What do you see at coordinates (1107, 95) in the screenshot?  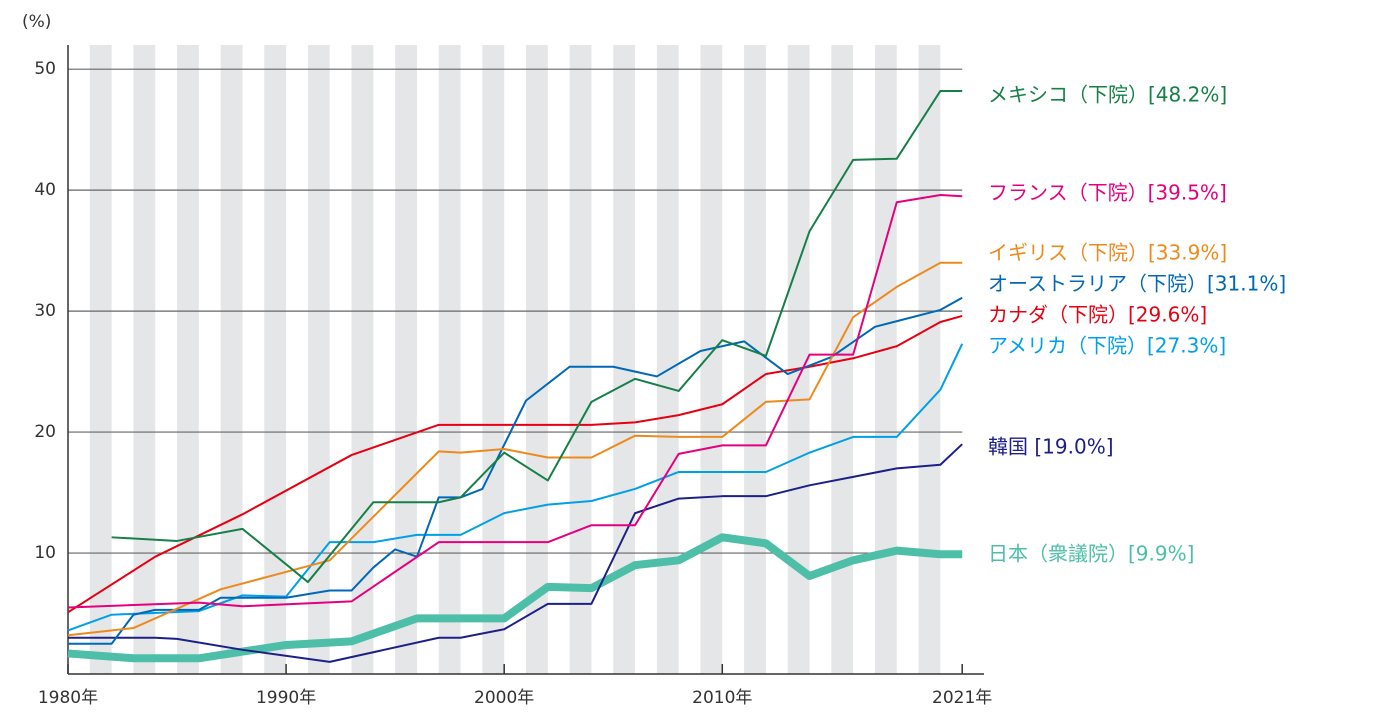 I see `series-label: メキシコ（下院）[48.2%]` at bounding box center [1107, 95].